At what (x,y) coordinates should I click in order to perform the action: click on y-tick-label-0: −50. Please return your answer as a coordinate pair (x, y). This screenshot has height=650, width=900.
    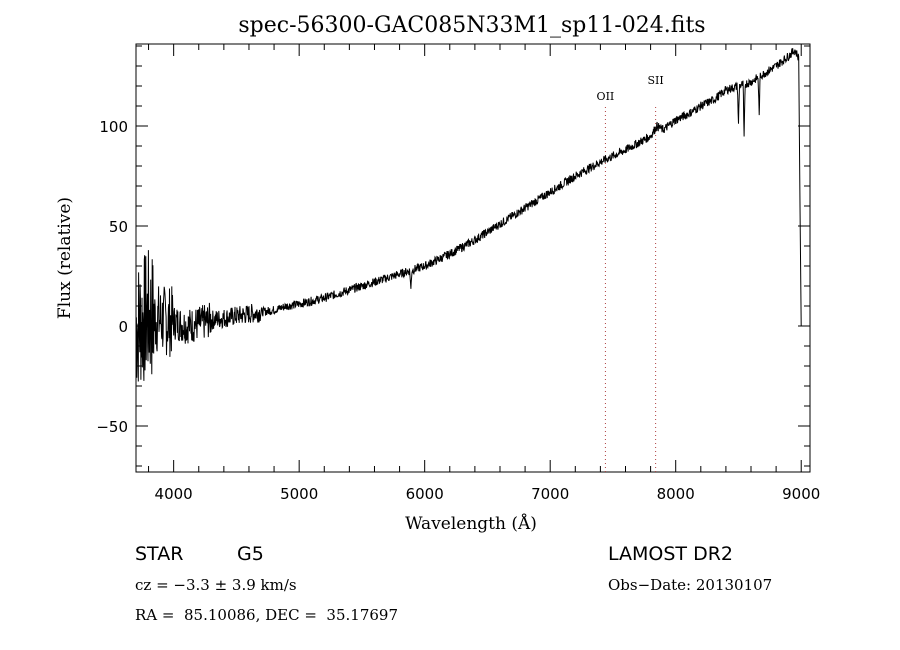
    Looking at the image, I should click on (112, 427).